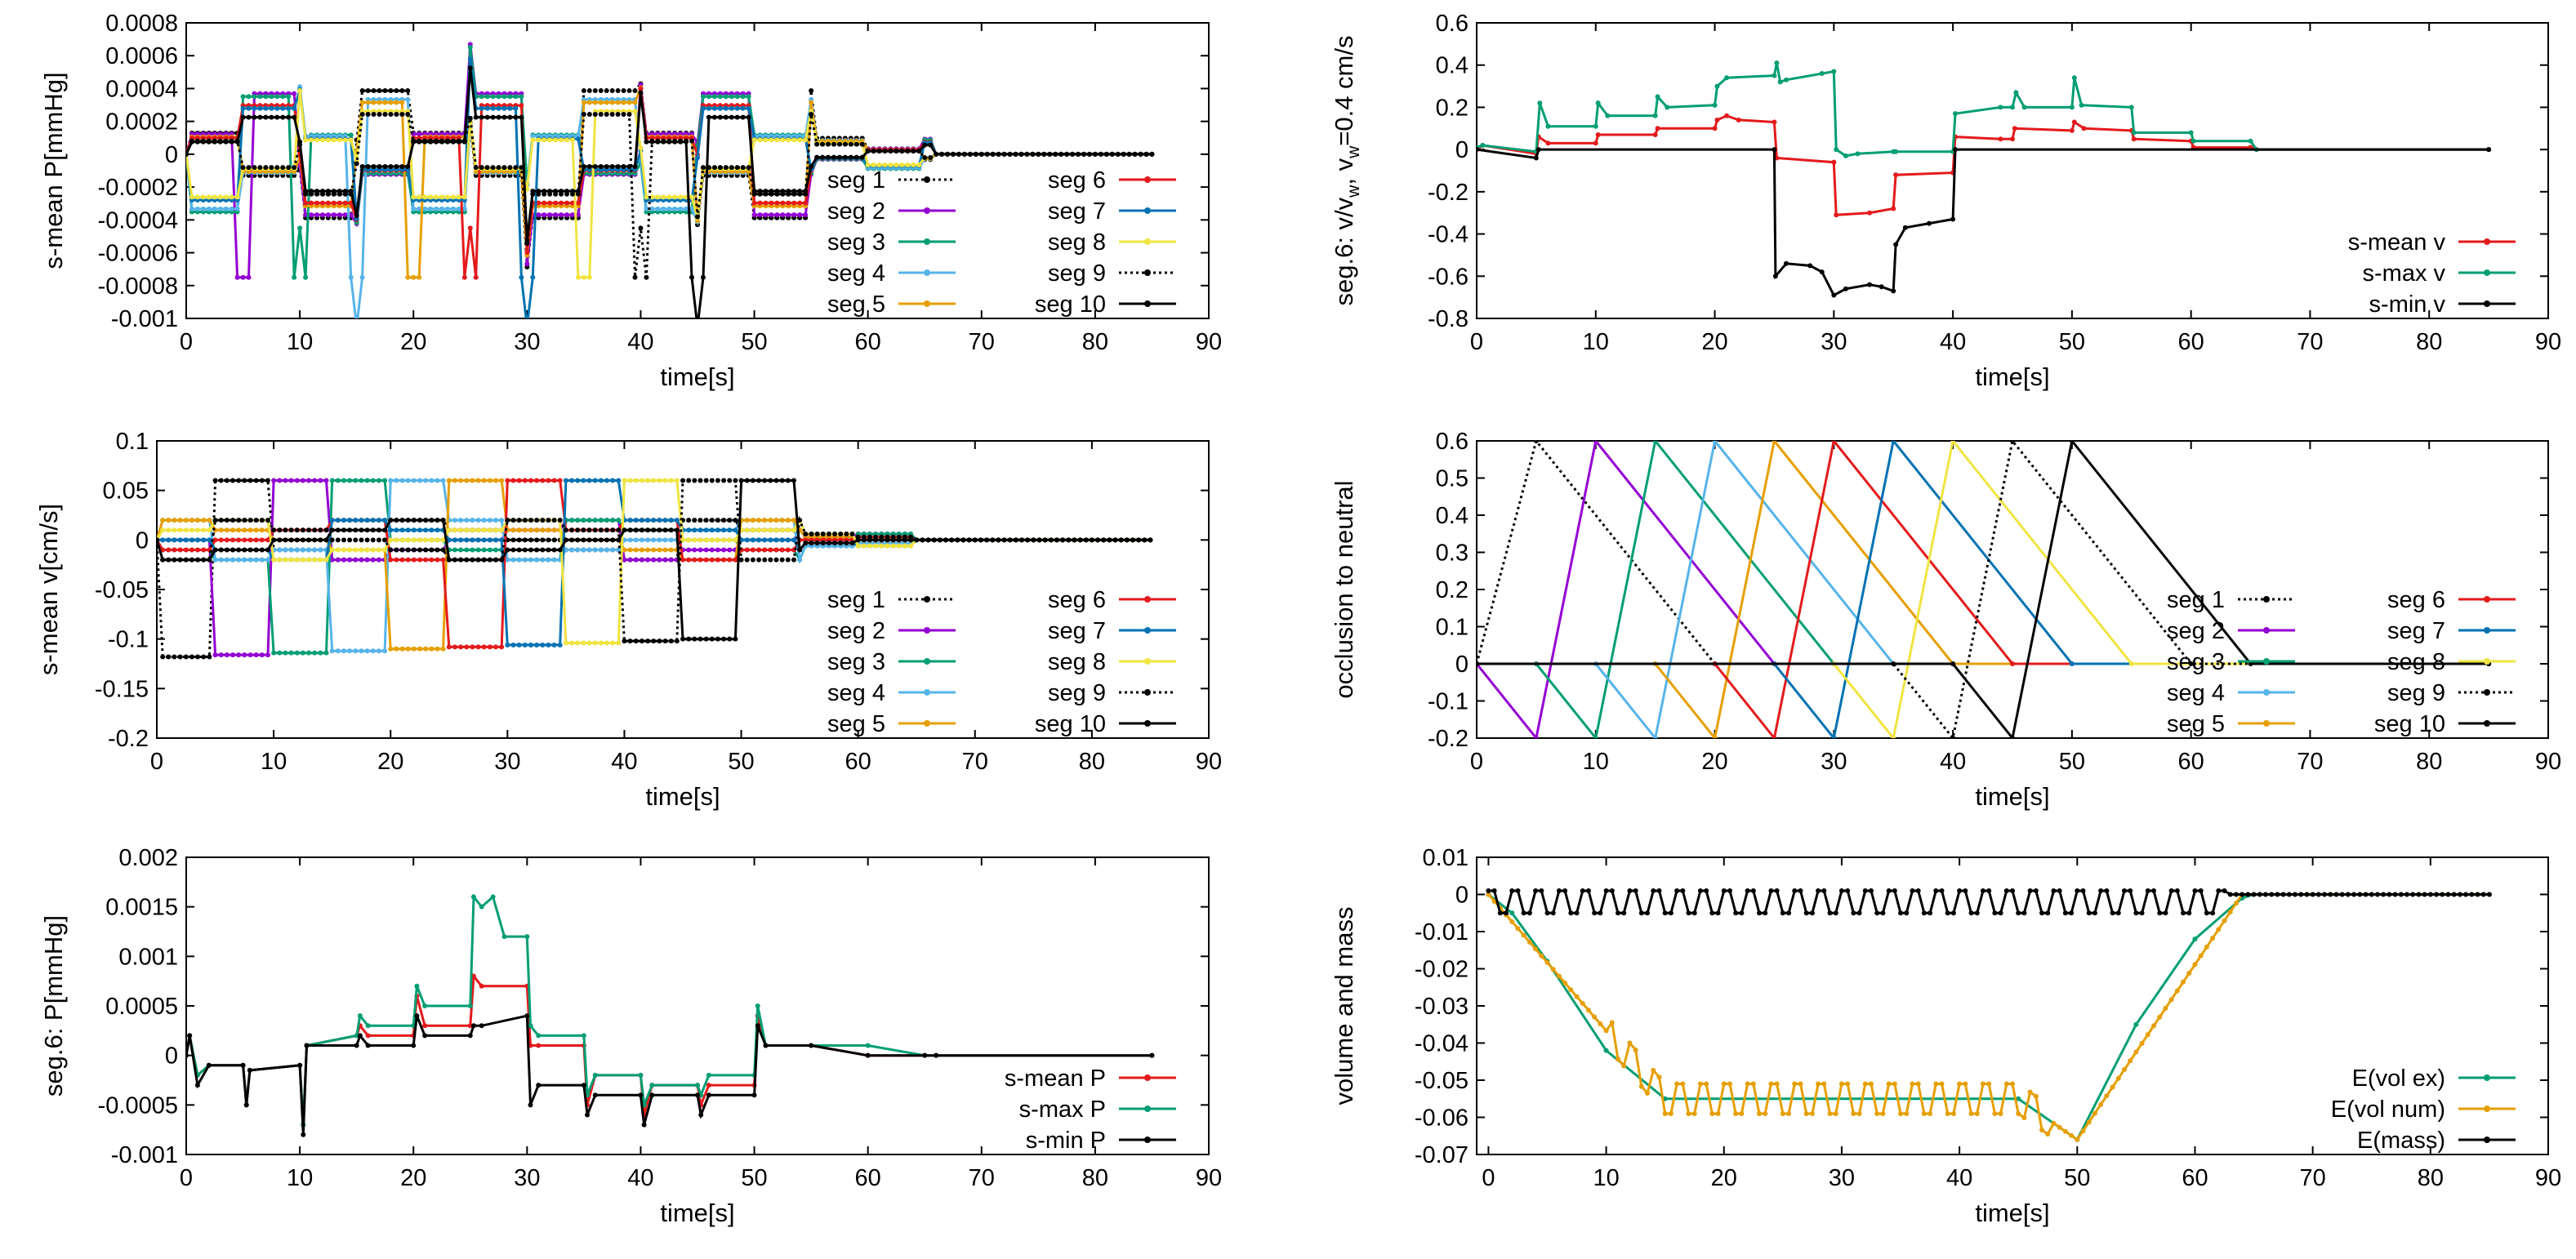 Image resolution: width=2576 pixels, height=1259 pixels. I want to click on x-tick-label: 70, so click(2310, 342).